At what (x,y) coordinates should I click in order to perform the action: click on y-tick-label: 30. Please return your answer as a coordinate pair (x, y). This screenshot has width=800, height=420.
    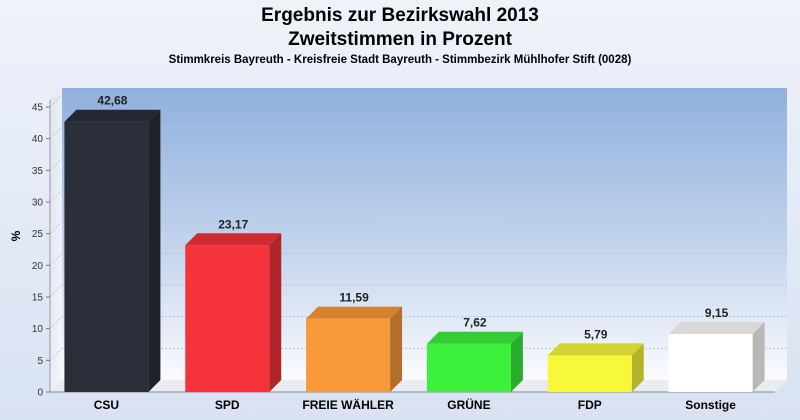
    Looking at the image, I should click on (38, 203).